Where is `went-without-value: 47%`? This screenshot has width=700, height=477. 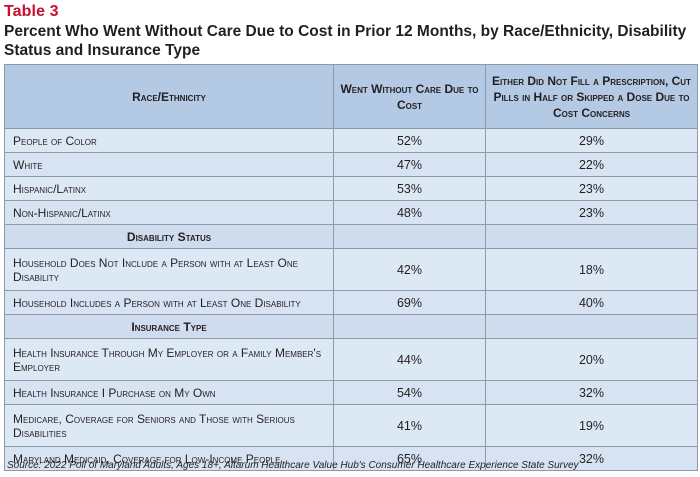 went-without-value: 47% is located at coordinates (409, 164).